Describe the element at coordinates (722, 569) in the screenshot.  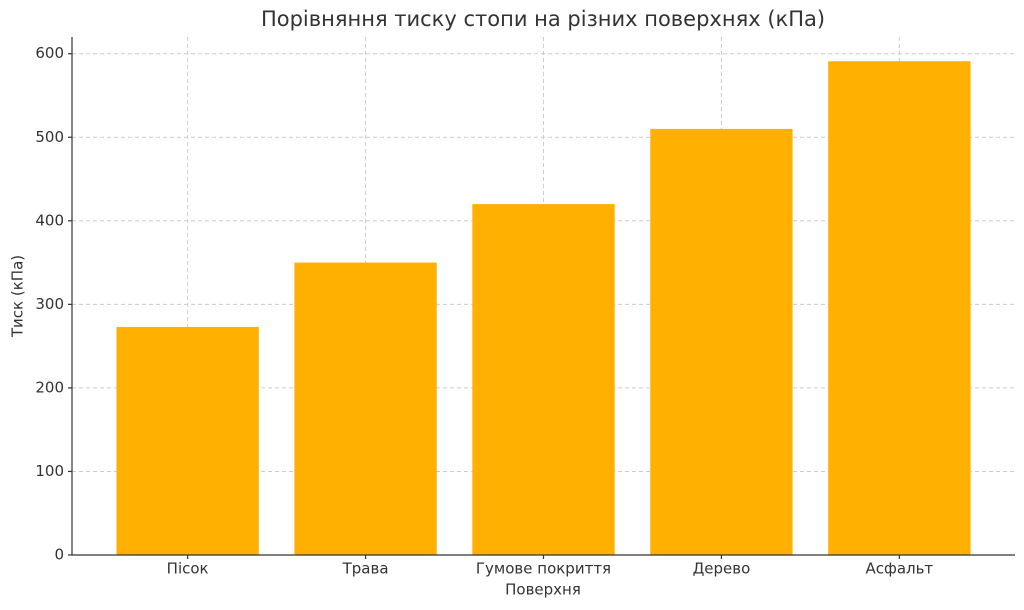
I see `x-tick-label: Дерево` at that location.